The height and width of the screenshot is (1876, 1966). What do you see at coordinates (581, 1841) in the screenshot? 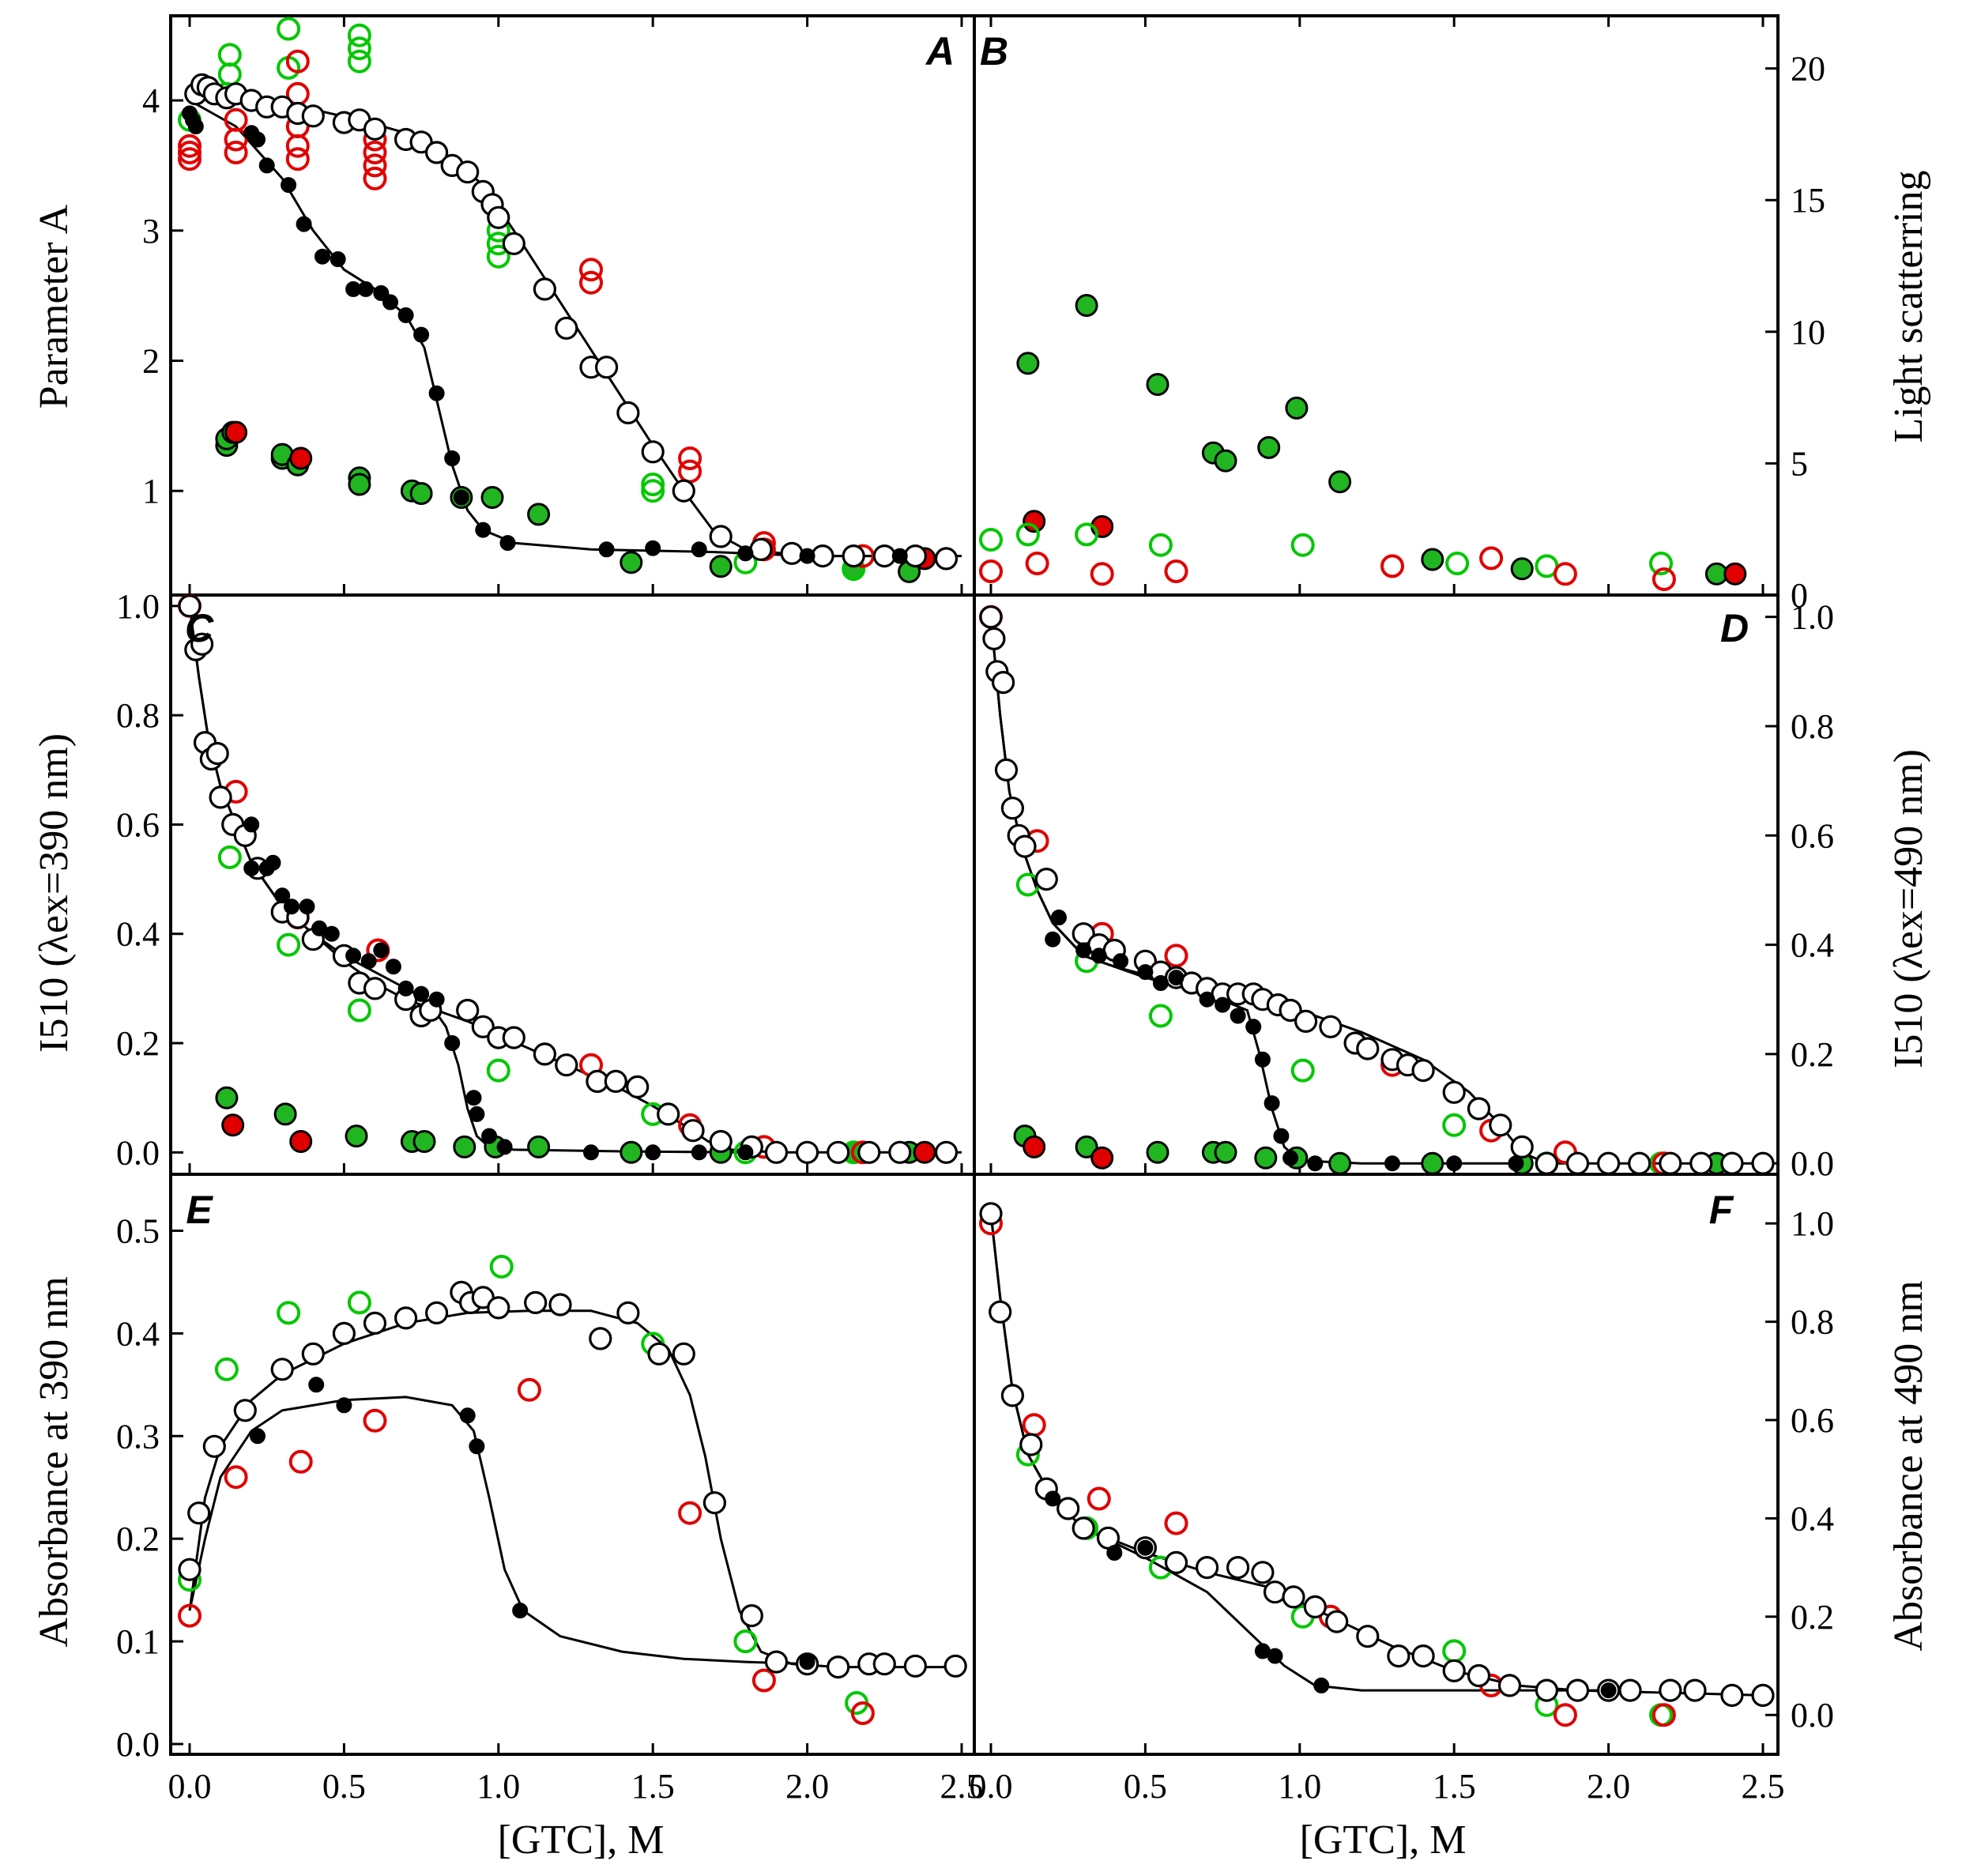
I see `xlabel-left: [GTC], M` at bounding box center [581, 1841].